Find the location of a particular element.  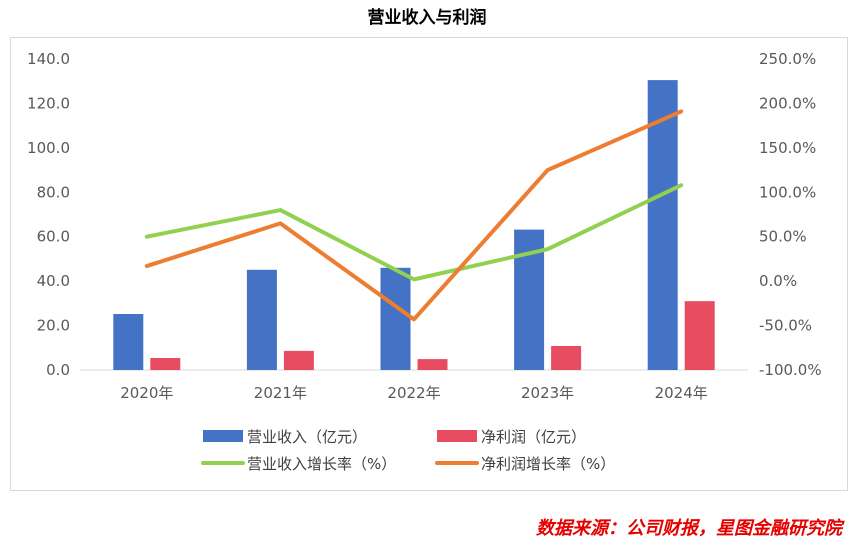

x-tick-label: 2020年 is located at coordinates (146, 393).